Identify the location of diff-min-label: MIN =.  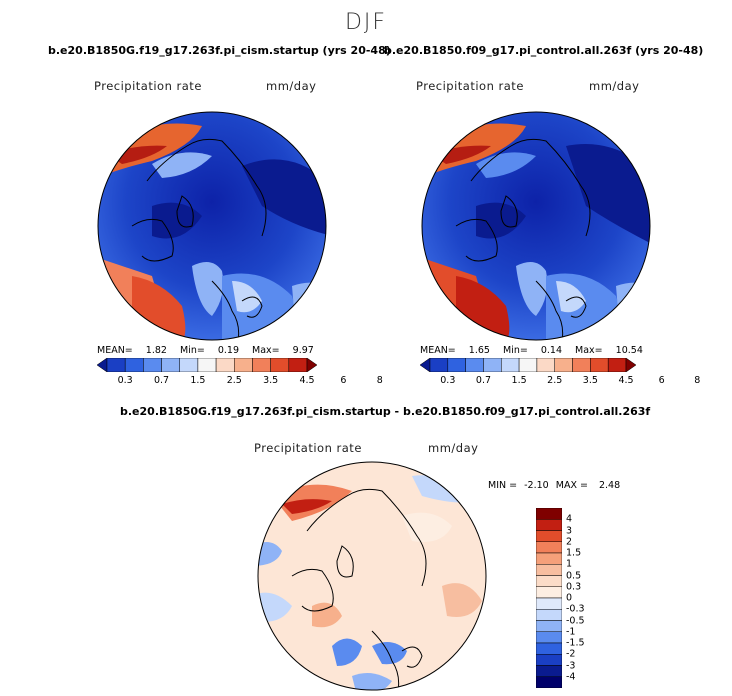
(503, 485).